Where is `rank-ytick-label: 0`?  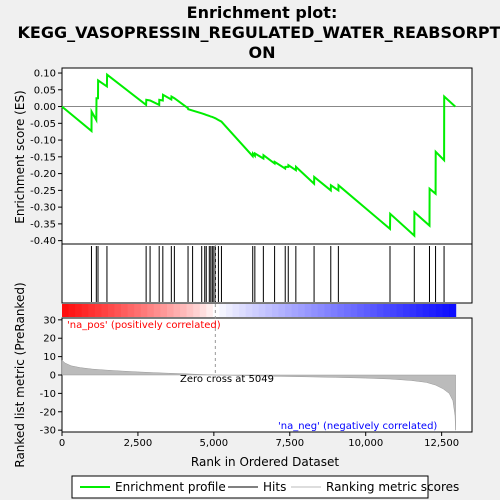 rank-ytick-label: 0 is located at coordinates (53, 376).